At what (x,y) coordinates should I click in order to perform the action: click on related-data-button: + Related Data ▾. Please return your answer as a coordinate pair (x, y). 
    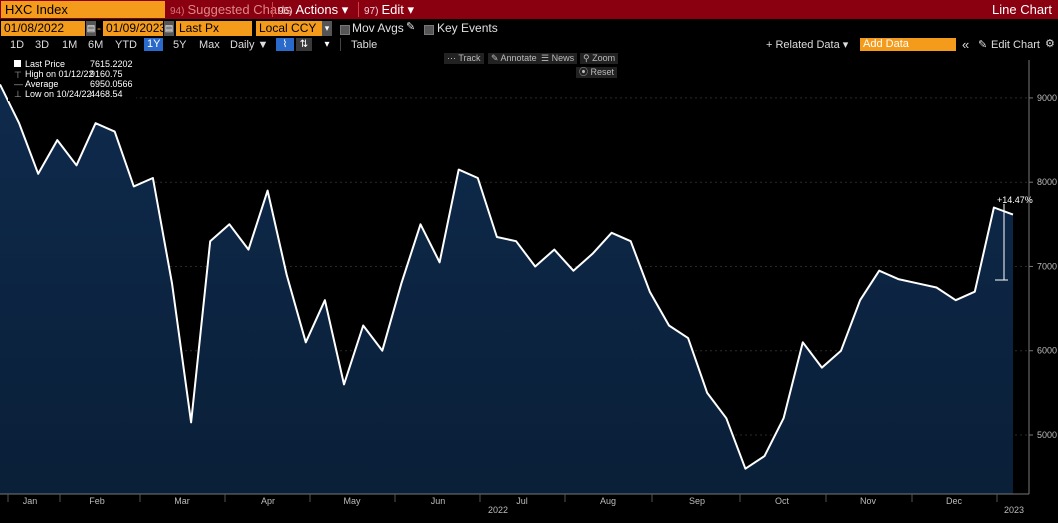
    Looking at the image, I should click on (807, 45).